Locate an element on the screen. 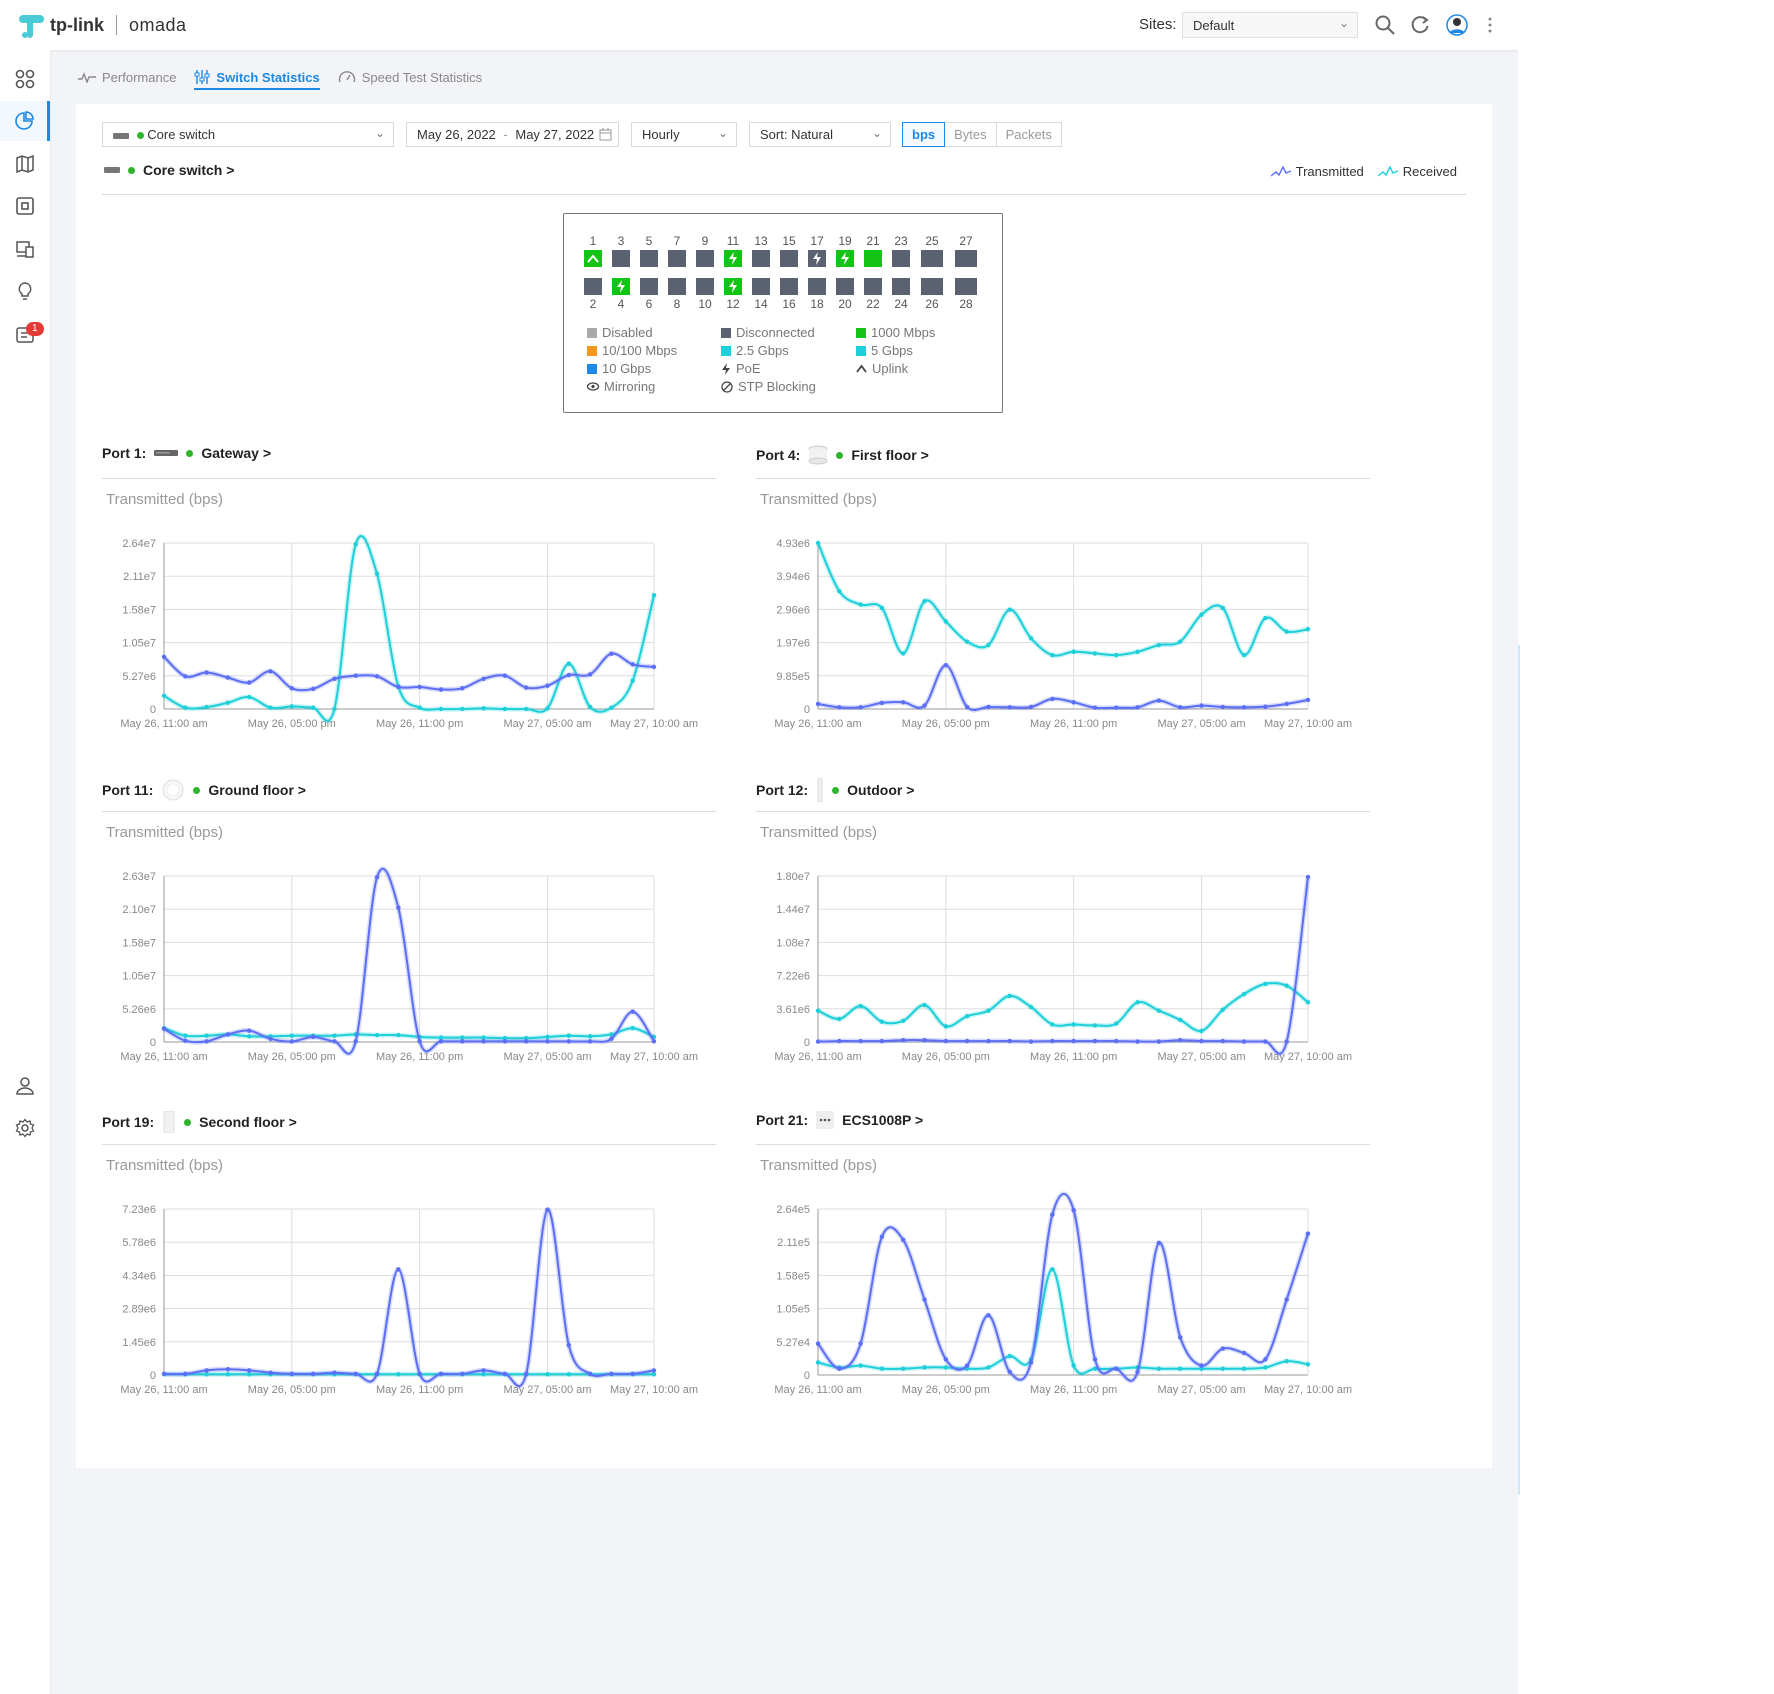  device-link: ECS1008P > is located at coordinates (883, 1120).